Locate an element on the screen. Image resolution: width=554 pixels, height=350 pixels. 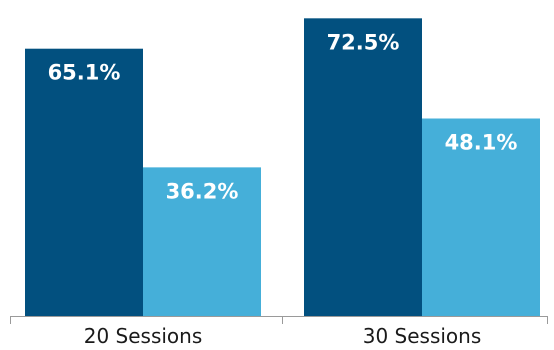
category-label: 30 Sessions is located at coordinates (422, 336).